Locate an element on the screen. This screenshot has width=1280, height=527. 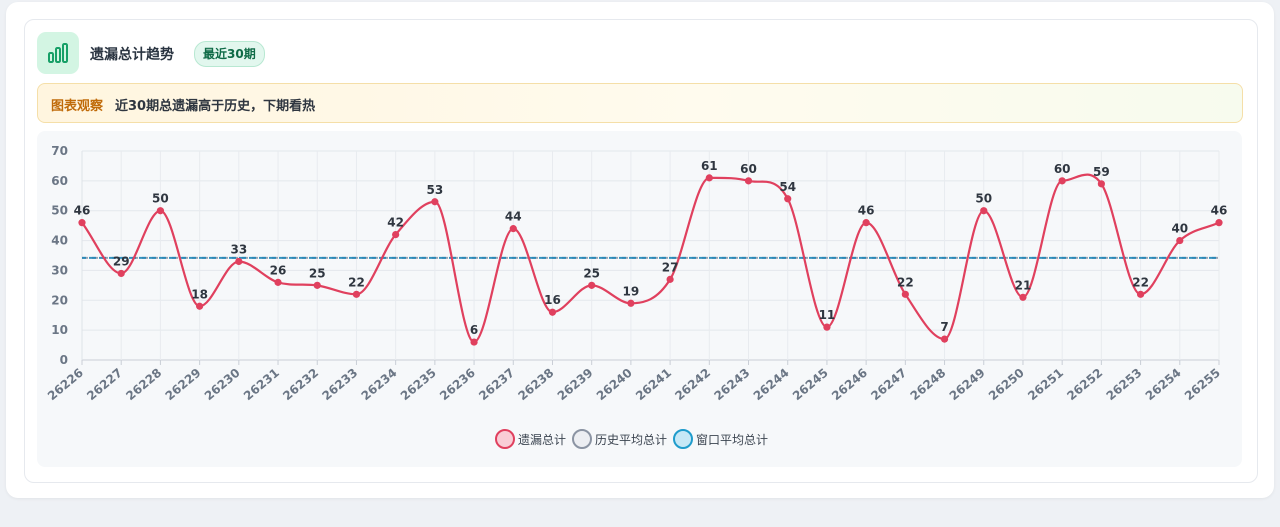
x-tick-label: 26229 is located at coordinates (183, 385).